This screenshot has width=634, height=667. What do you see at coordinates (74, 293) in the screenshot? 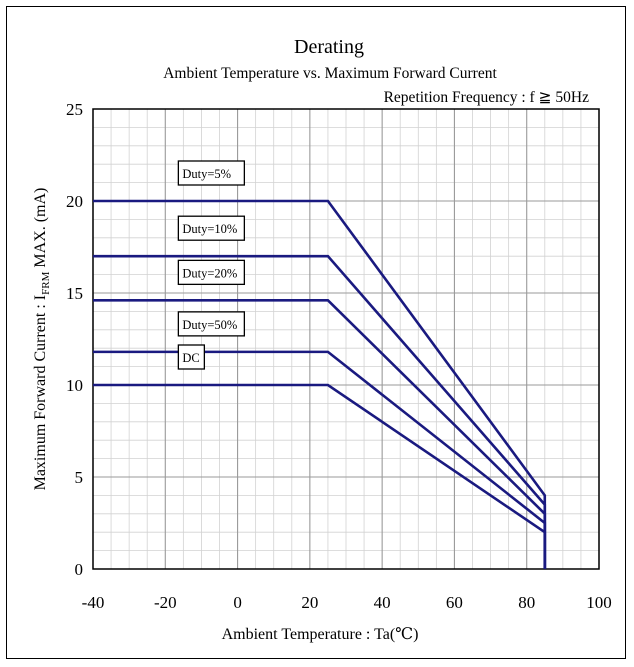
I see `y-tick-label: 15` at bounding box center [74, 293].